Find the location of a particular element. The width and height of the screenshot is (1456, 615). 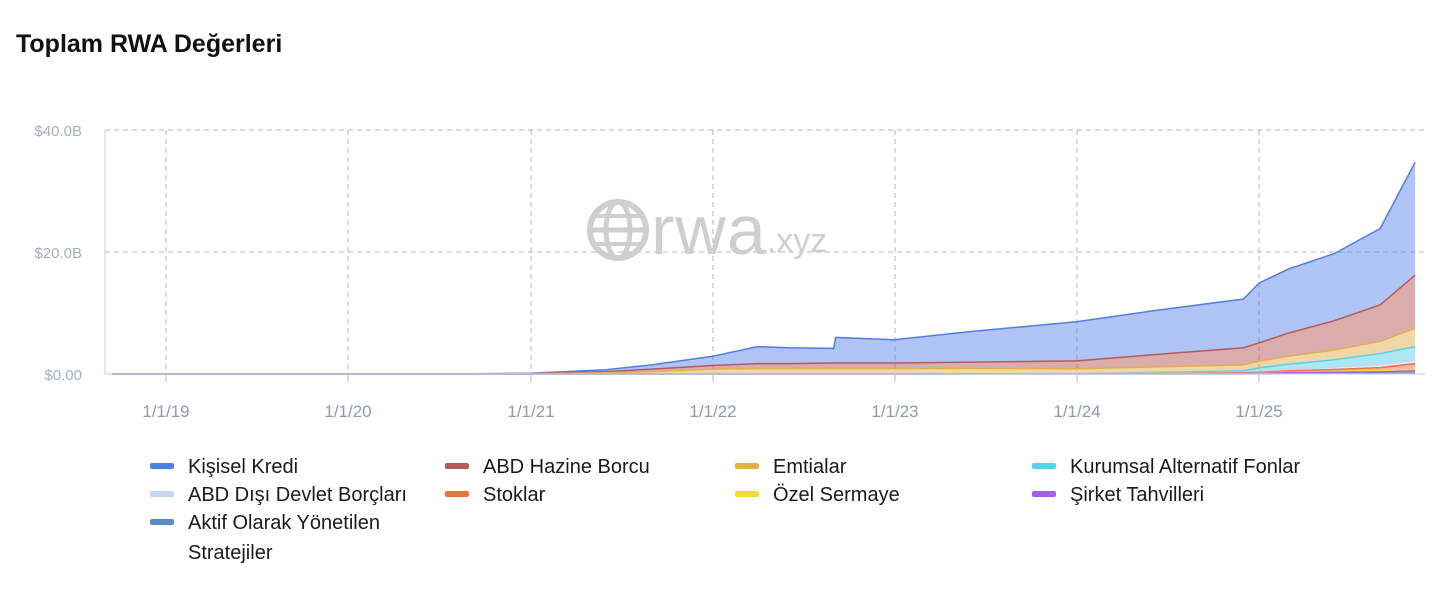

legend-label: Özel Sermaye is located at coordinates (836, 495).